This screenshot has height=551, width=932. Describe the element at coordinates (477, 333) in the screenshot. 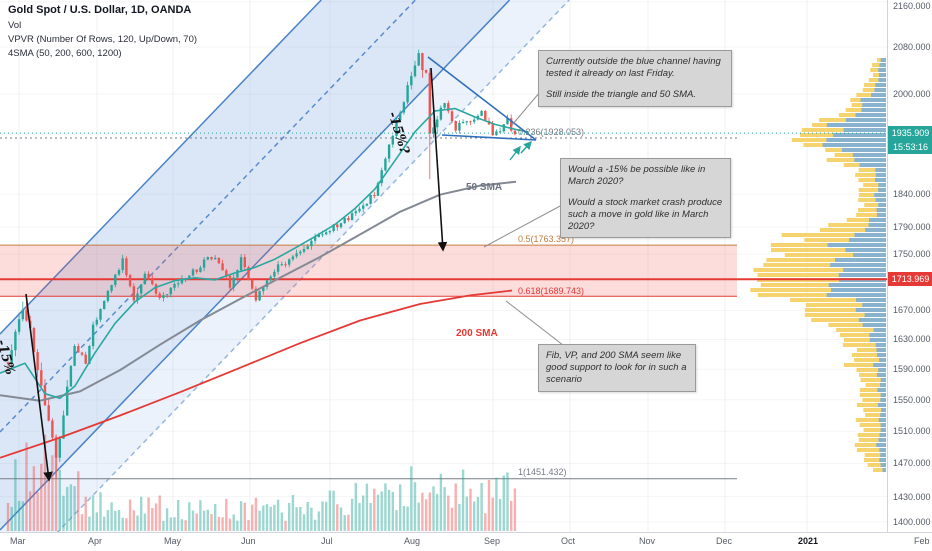

I see `sma200-label: 200 SMA` at that location.